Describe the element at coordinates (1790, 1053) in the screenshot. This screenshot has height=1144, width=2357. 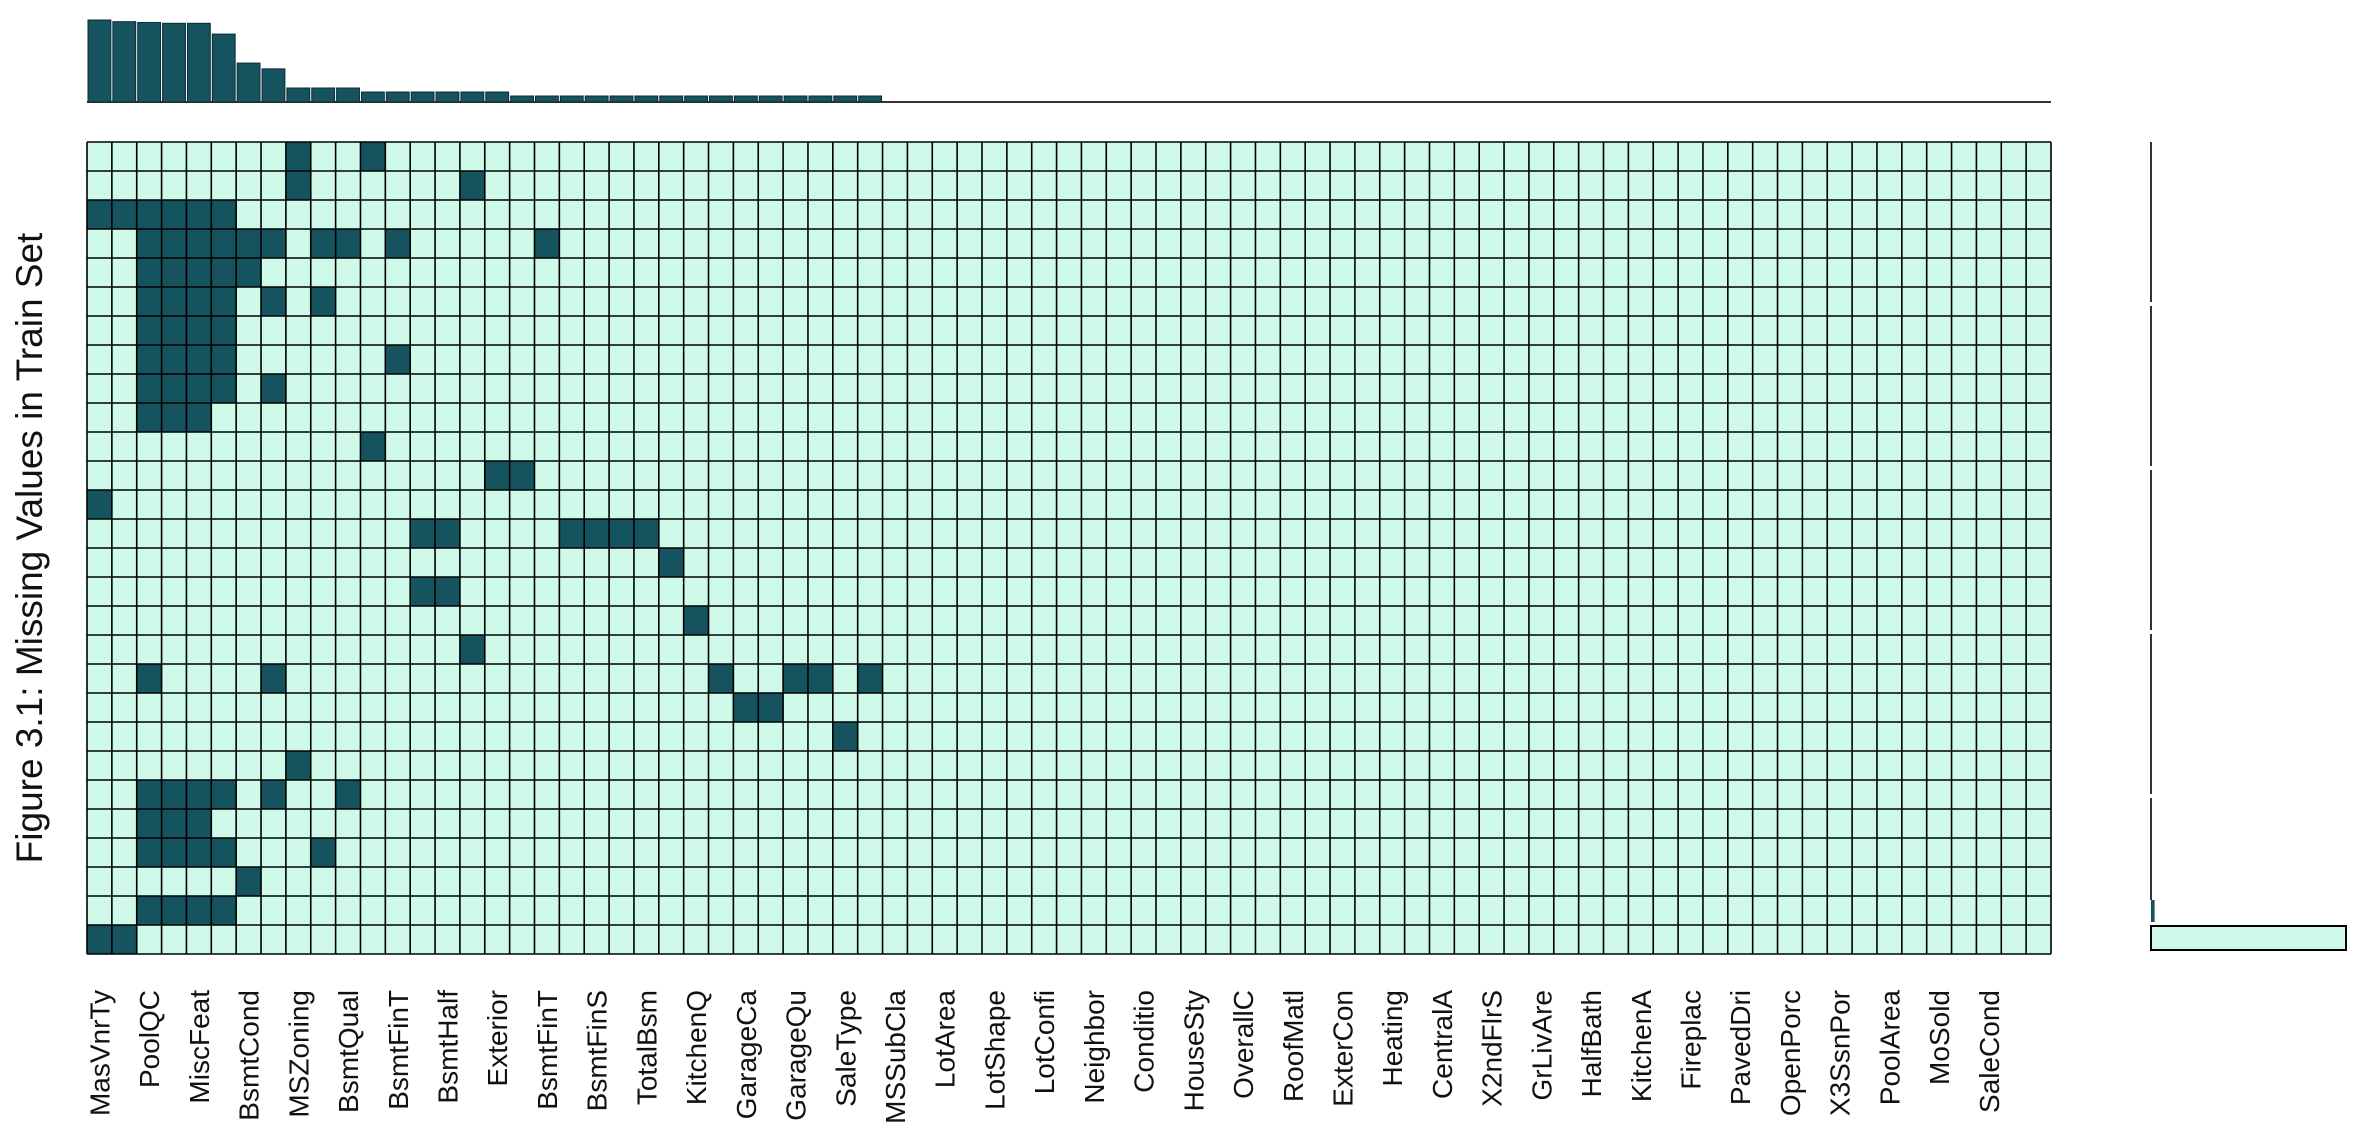
I see `x-tick-label: OpenPorc` at that location.